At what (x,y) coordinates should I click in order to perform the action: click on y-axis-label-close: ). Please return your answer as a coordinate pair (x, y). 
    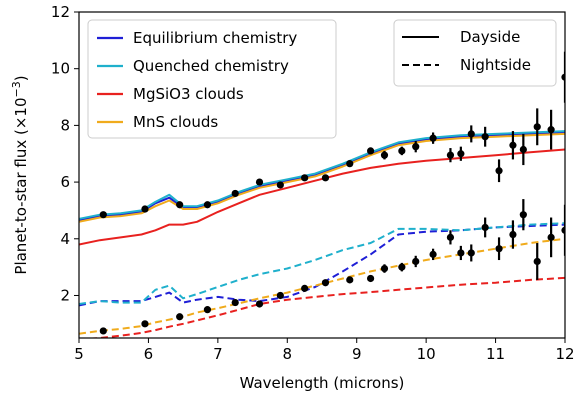
    Looking at the image, I should click on (21, 78).